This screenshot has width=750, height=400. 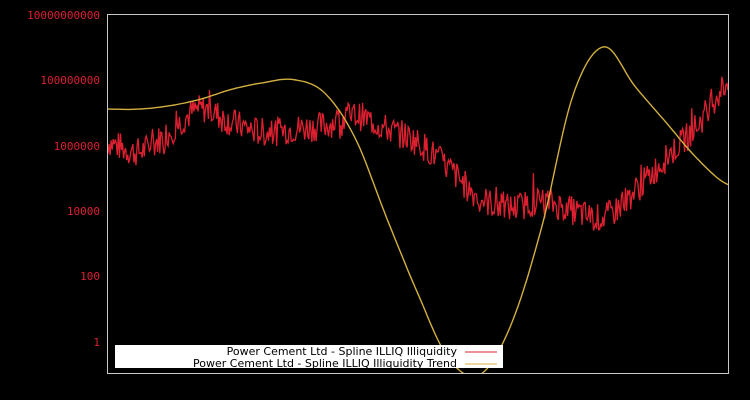 What do you see at coordinates (90, 276) in the screenshot?
I see `y-tick-label: 100` at bounding box center [90, 276].